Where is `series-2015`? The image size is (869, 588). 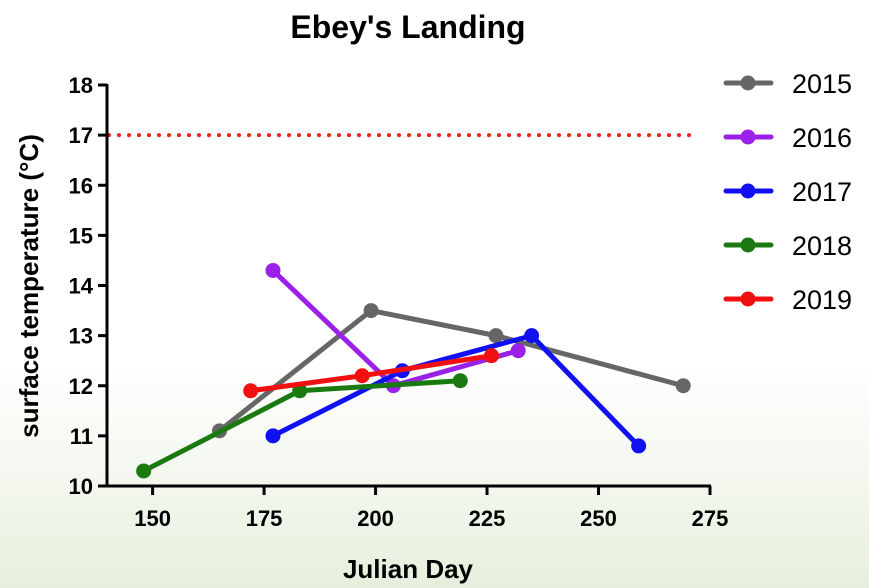 series-2015 is located at coordinates (451, 371).